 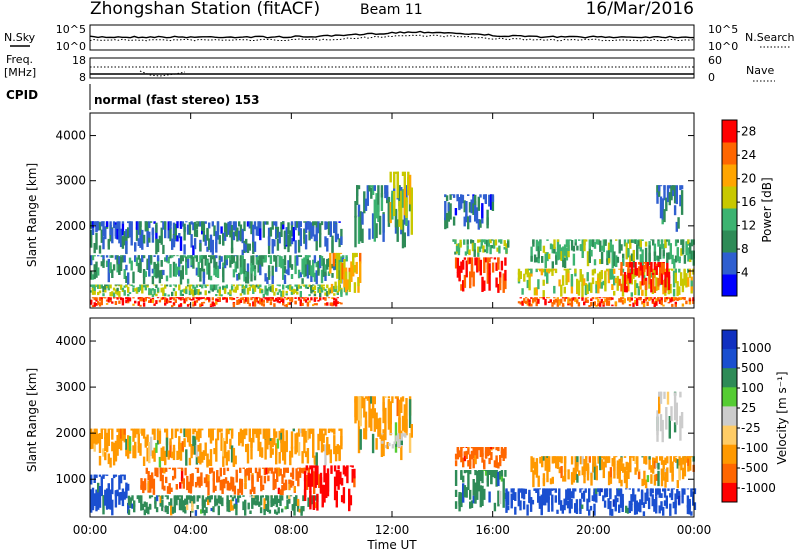 What do you see at coordinates (70, 181) in the screenshot?
I see `y-tick-label: 3000` at bounding box center [70, 181].